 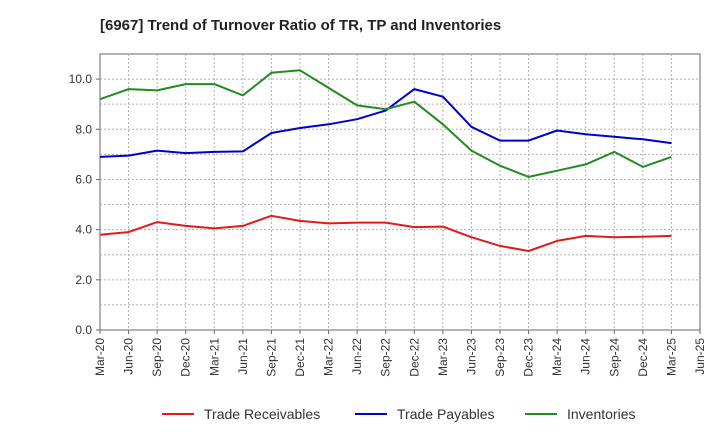 I want to click on y-tick-label: 4.0, so click(x=83, y=230).